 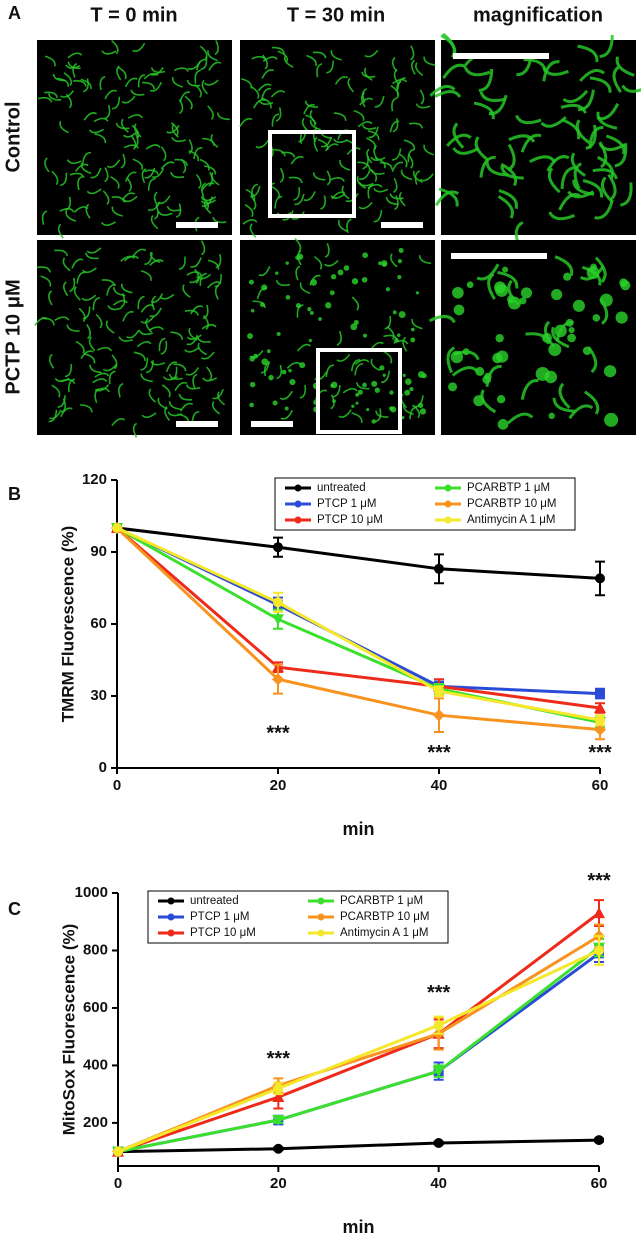 What do you see at coordinates (599, 1183) in the screenshot?
I see `x-tick-label: 60` at bounding box center [599, 1183].